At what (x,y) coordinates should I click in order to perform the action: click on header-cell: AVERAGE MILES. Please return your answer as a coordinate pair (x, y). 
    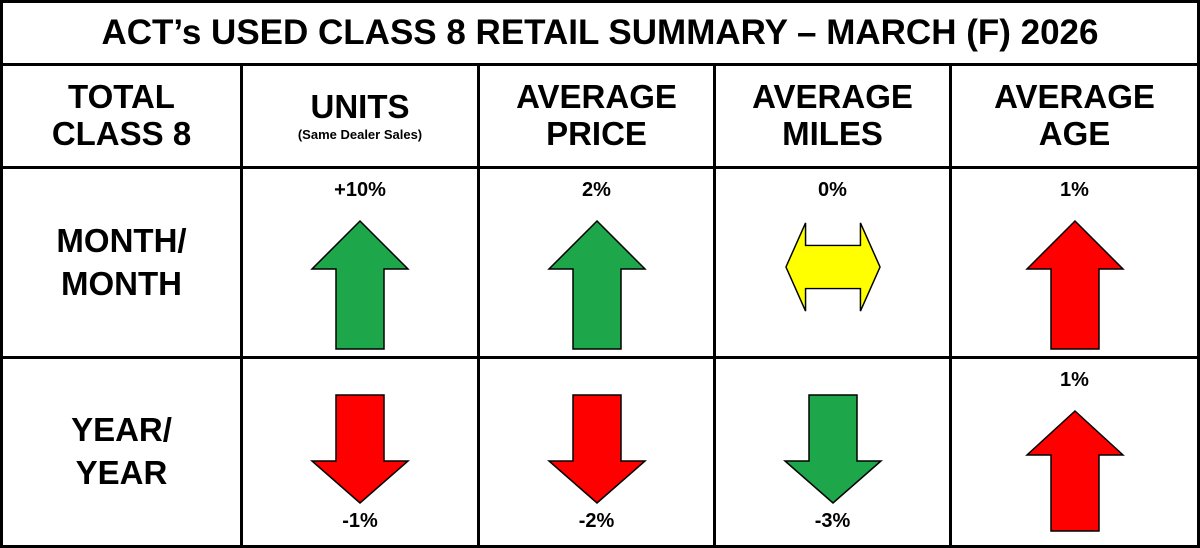
    Looking at the image, I should click on (834, 117).